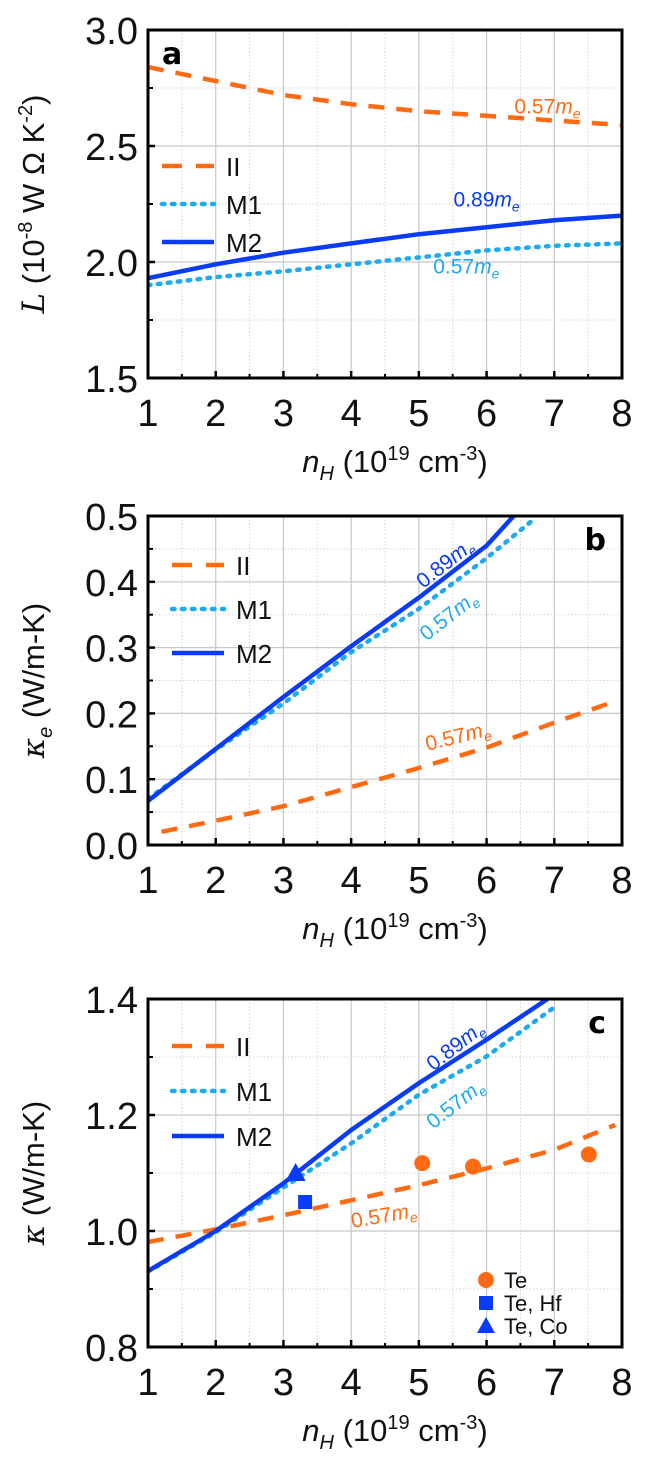 The width and height of the screenshot is (656, 1467). I want to click on y-tick-label: 0.0, so click(111, 847).